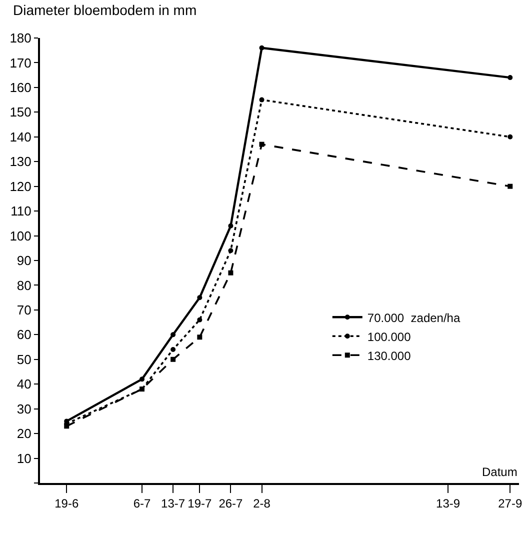 This screenshot has width=530, height=533. Describe the element at coordinates (66, 503) in the screenshot. I see `x-tick-label: 19-6` at that location.